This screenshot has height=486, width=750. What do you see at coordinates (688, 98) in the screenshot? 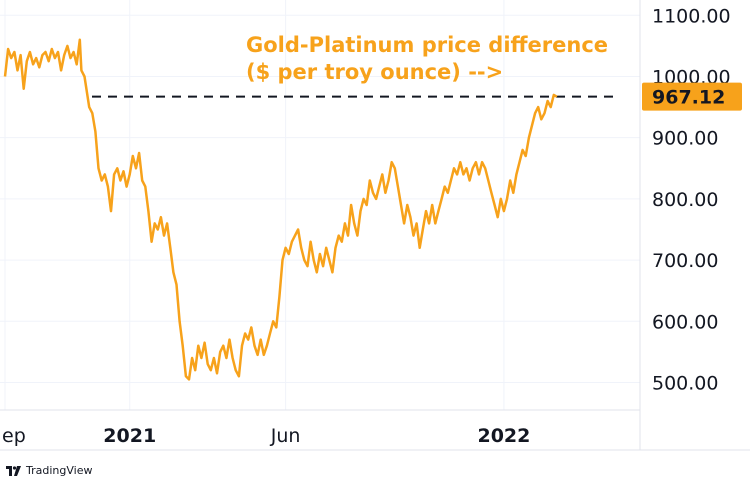
I see `price-badge-label: 967.12` at bounding box center [688, 98].